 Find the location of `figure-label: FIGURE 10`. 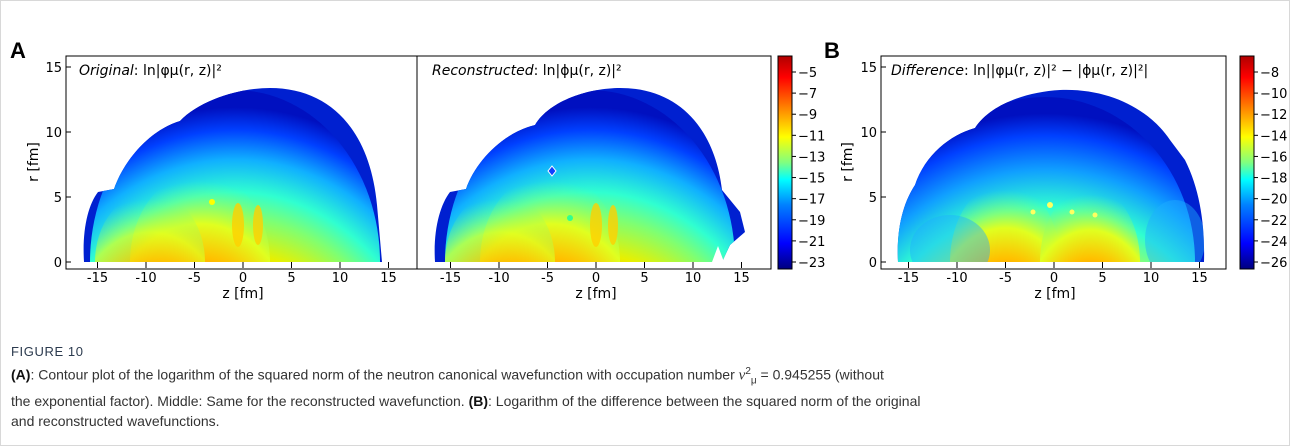

figure-label: FIGURE 10 is located at coordinates (47, 351).